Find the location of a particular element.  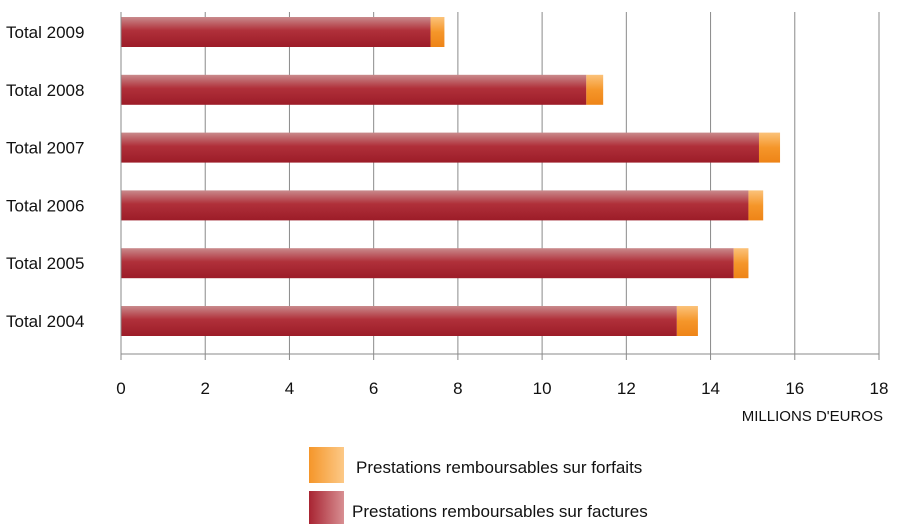

x-tick-label-0: 0 is located at coordinates (120, 388).